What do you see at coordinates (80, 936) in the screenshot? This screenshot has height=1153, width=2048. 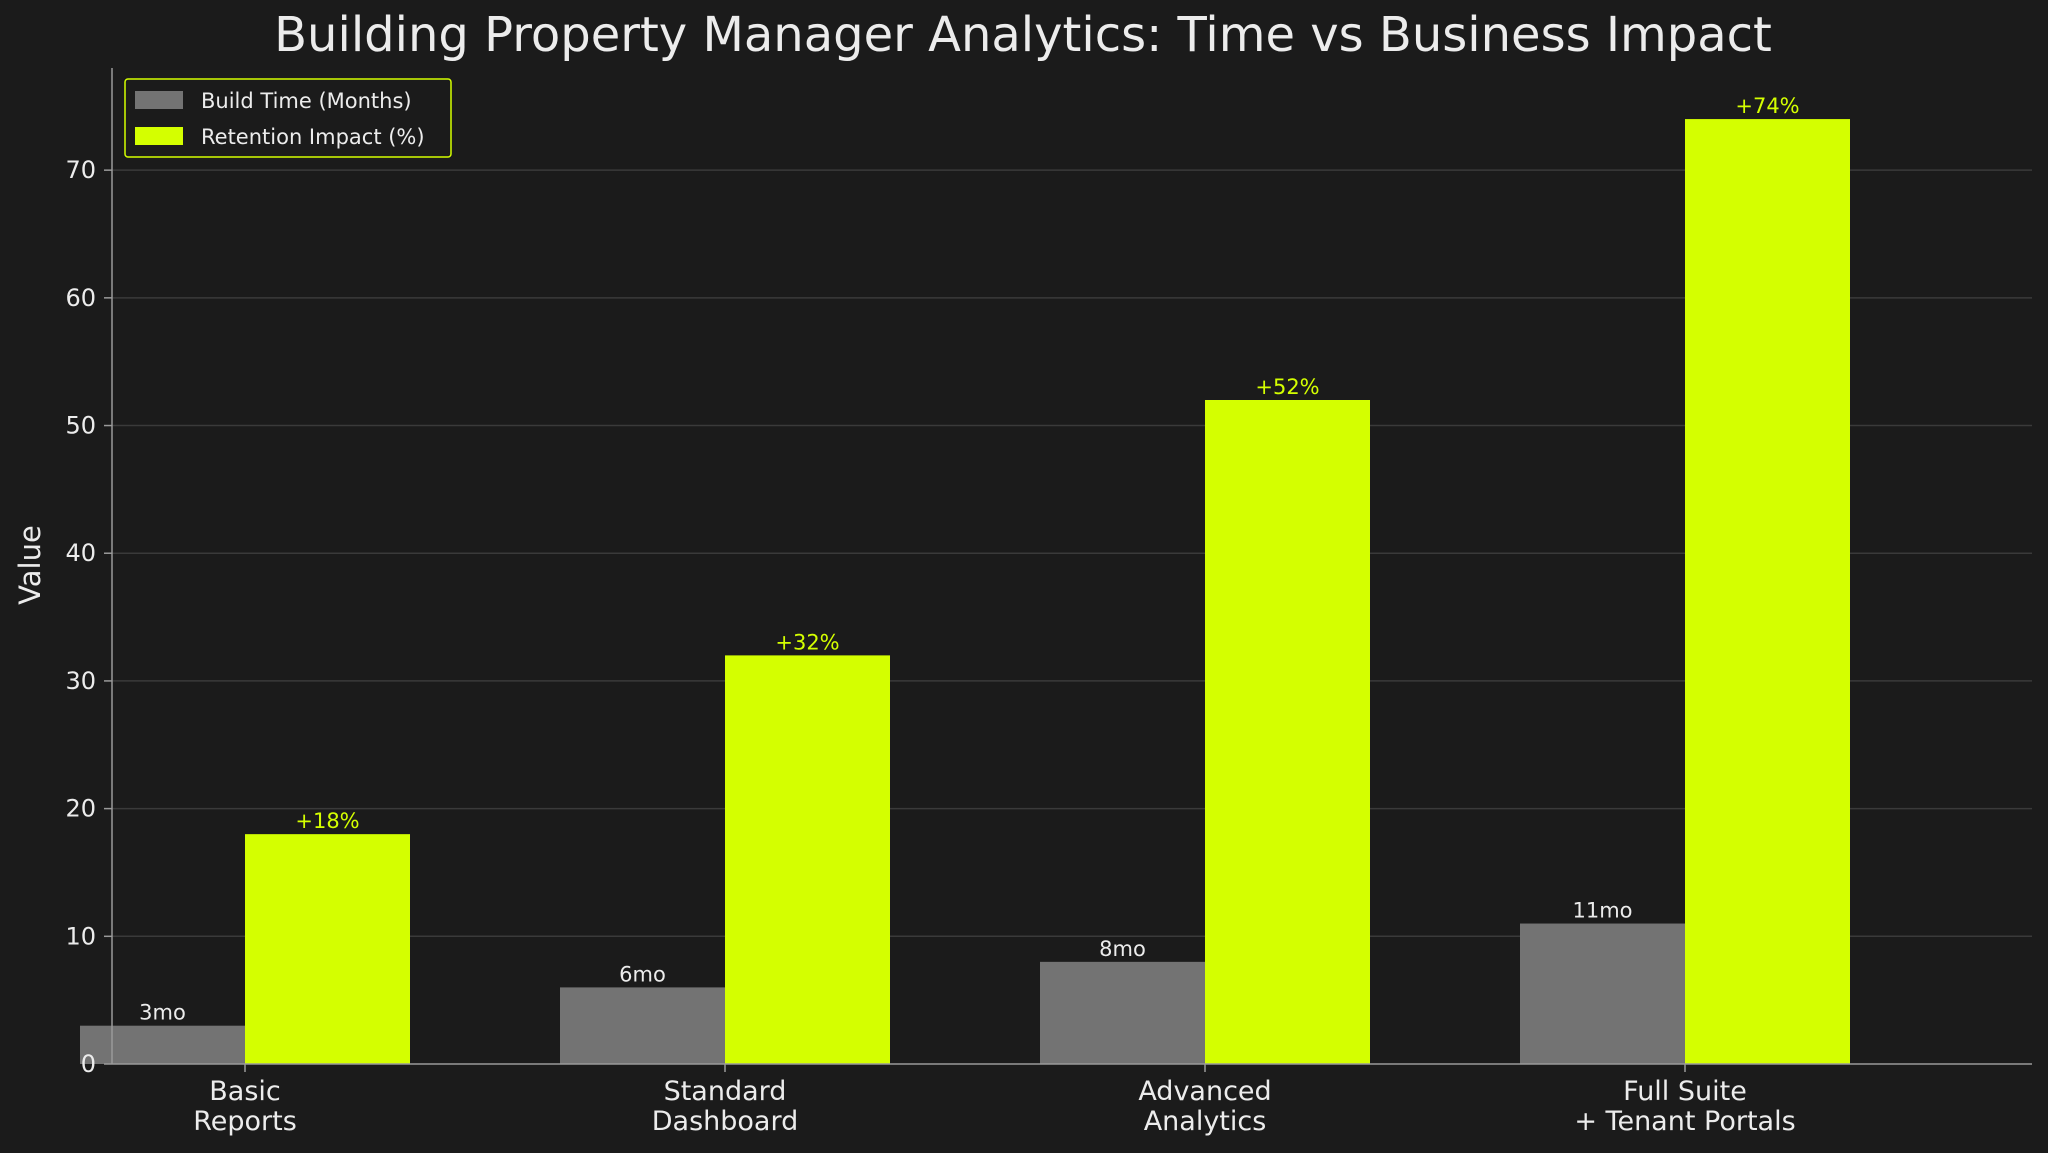 I see `y-tick-label: 10` at bounding box center [80, 936].